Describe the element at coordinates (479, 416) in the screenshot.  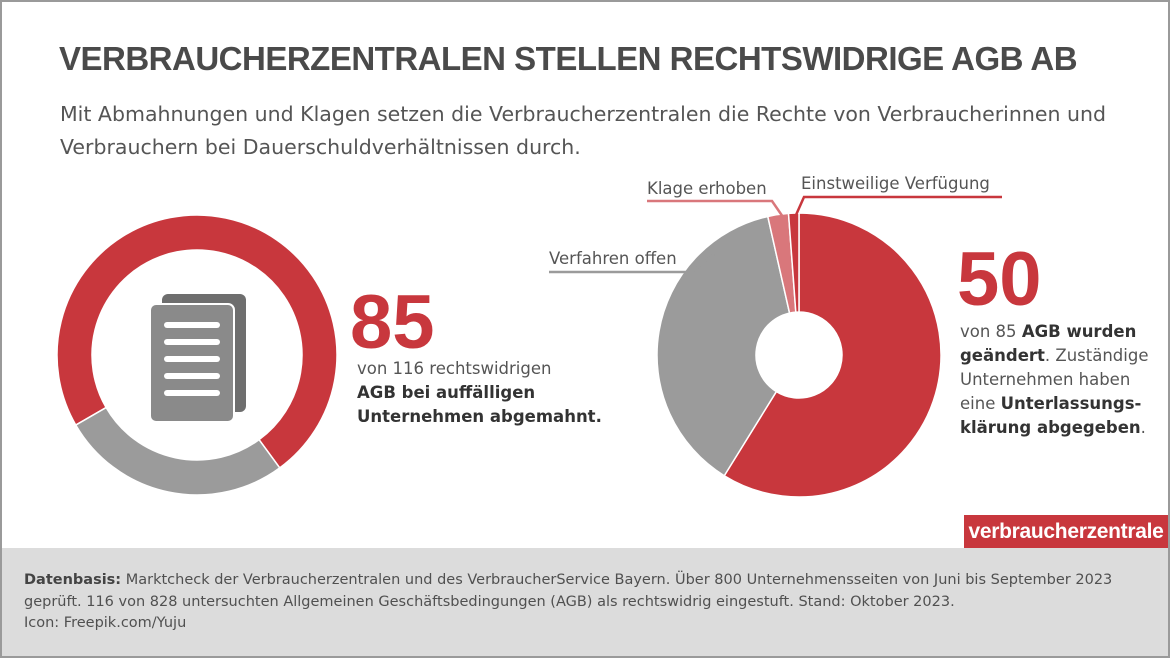
I see `desc-bold: Unternehmen abgemahnt.` at that location.